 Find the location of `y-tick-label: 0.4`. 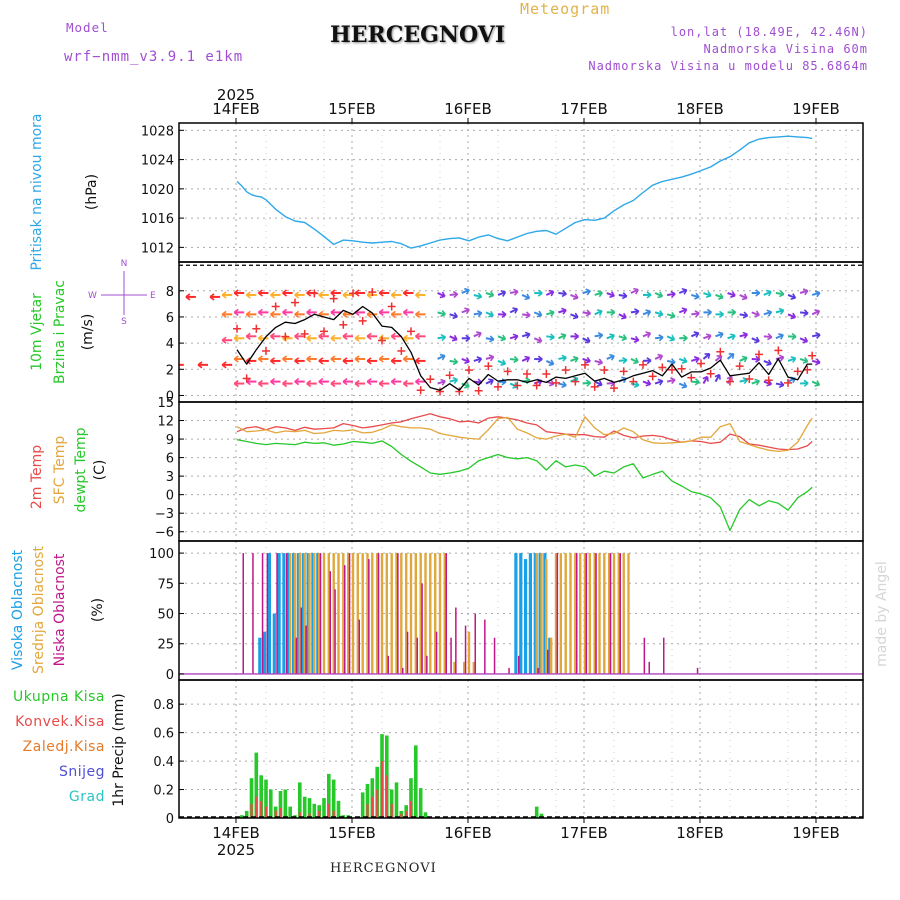

y-tick-label: 0.4 is located at coordinates (163, 762).